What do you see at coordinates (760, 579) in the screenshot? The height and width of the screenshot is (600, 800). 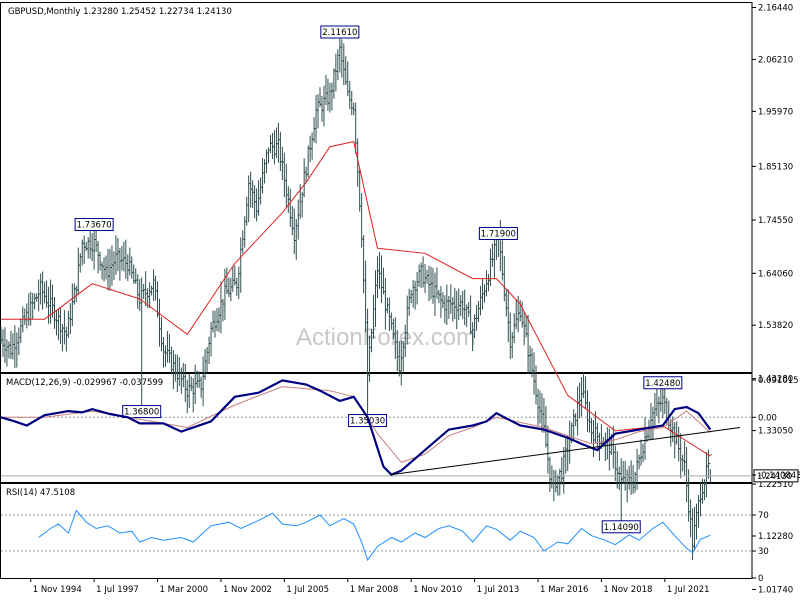 I see `rsi-tick-label: 0` at bounding box center [760, 579].